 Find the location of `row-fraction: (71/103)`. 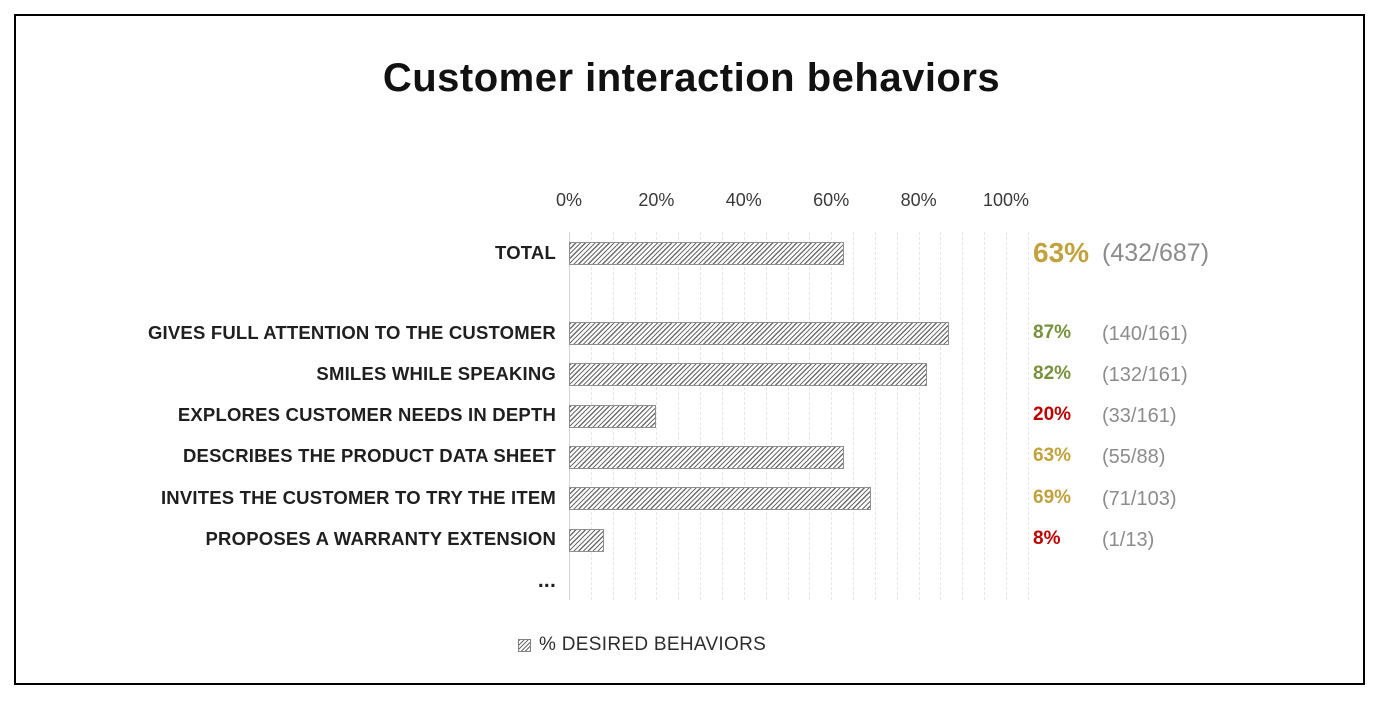

row-fraction: (71/103) is located at coordinates (1139, 498).